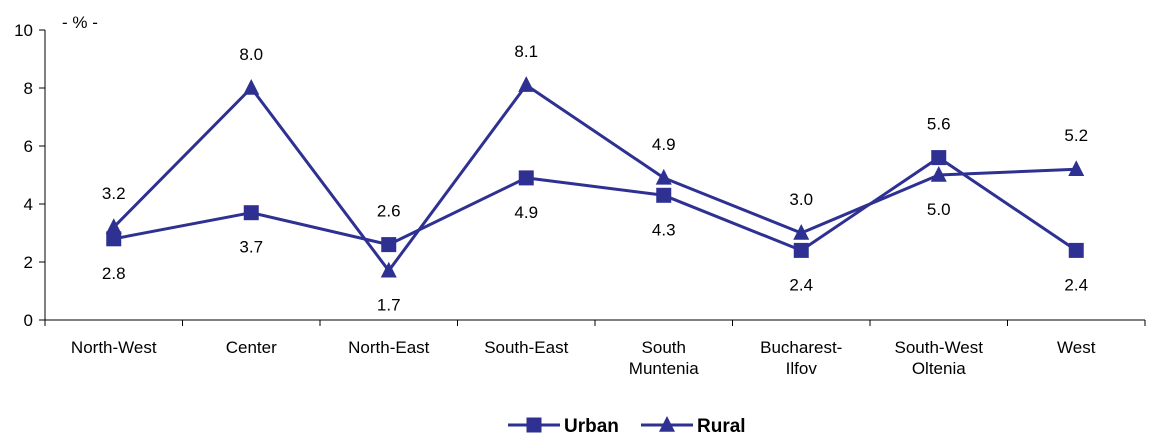 The height and width of the screenshot is (437, 1159). What do you see at coordinates (801, 358) in the screenshot?
I see `x-category-label: Bucharest- Ilfov` at bounding box center [801, 358].